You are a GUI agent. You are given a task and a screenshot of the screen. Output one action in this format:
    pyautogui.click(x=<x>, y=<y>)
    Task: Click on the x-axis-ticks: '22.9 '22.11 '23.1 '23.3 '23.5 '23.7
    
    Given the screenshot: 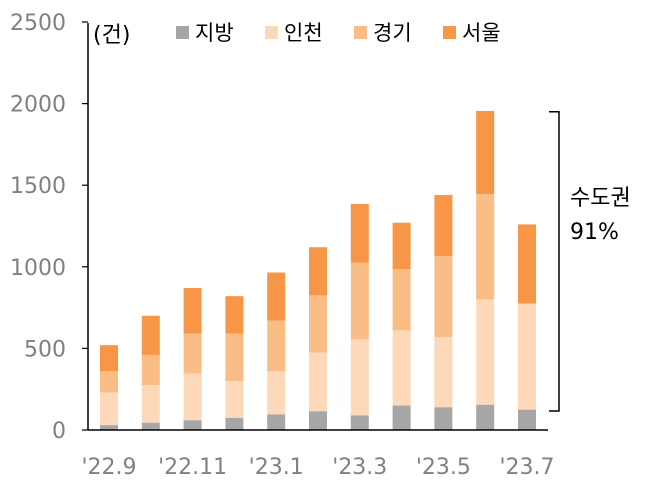 What is the action you would take?
    pyautogui.click(x=317, y=467)
    